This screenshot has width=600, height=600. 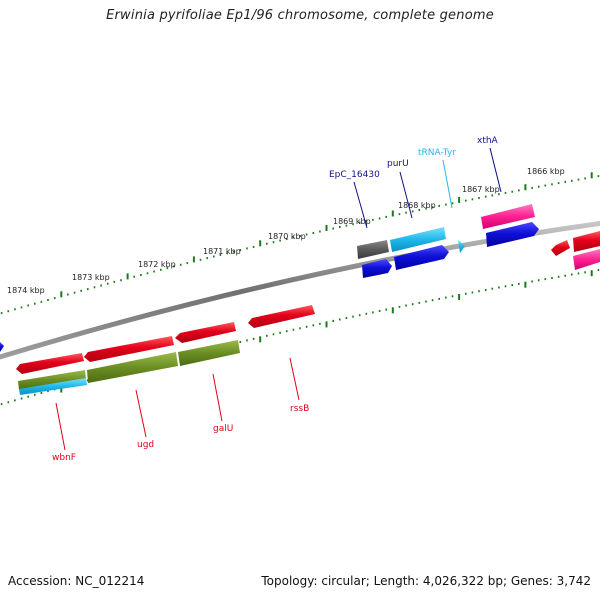 I want to click on accession-text: Accession: NC_012214, so click(x=76, y=581).